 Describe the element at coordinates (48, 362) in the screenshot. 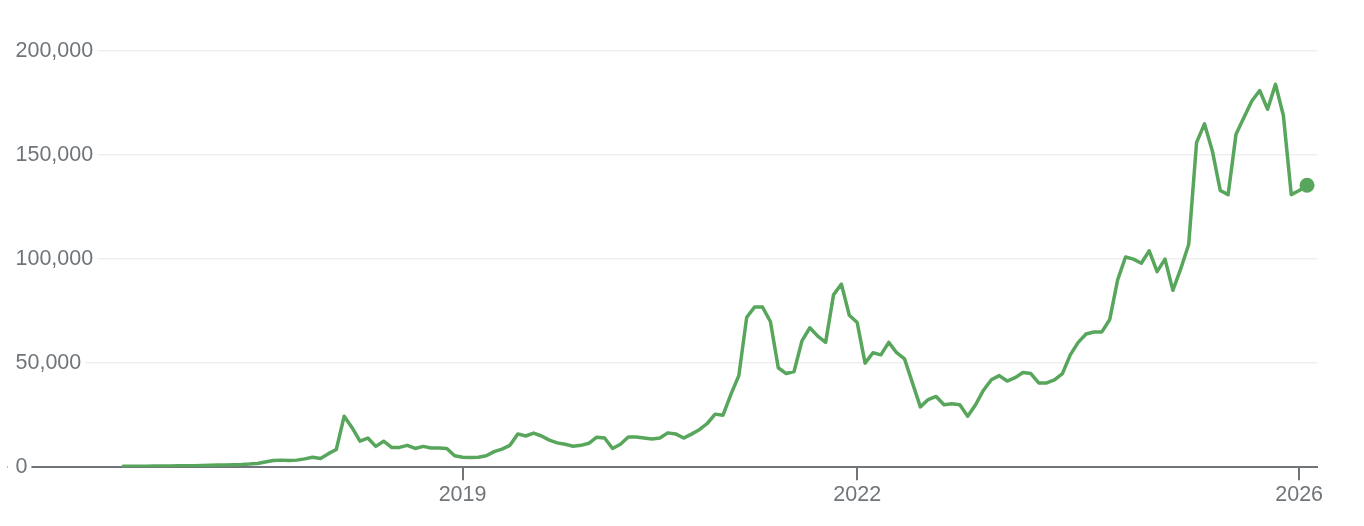

I see `y-tick-label: 50,000` at that location.